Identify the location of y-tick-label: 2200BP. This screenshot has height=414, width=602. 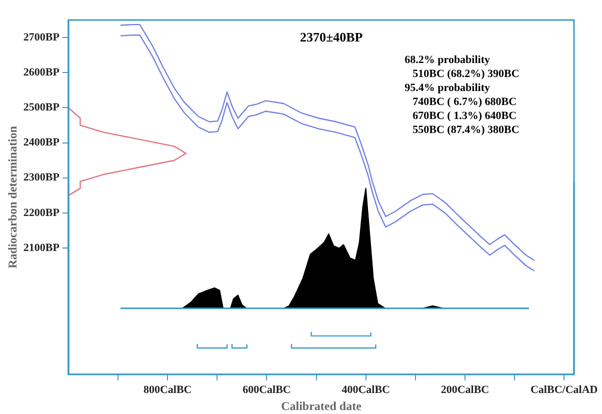
(41, 212).